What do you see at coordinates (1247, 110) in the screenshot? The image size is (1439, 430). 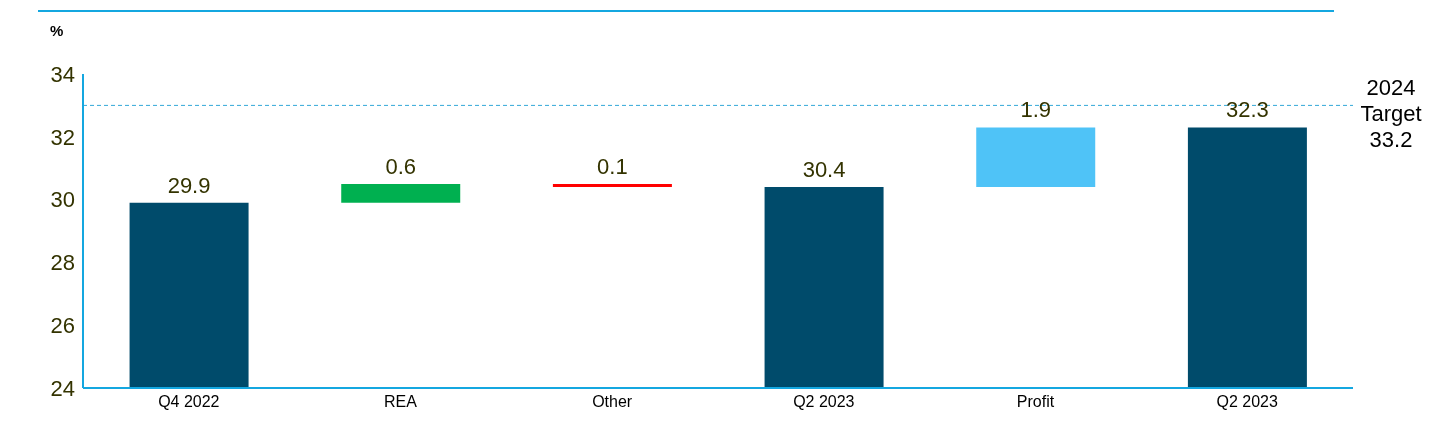 I see `data-label: 32.3` at bounding box center [1247, 110].